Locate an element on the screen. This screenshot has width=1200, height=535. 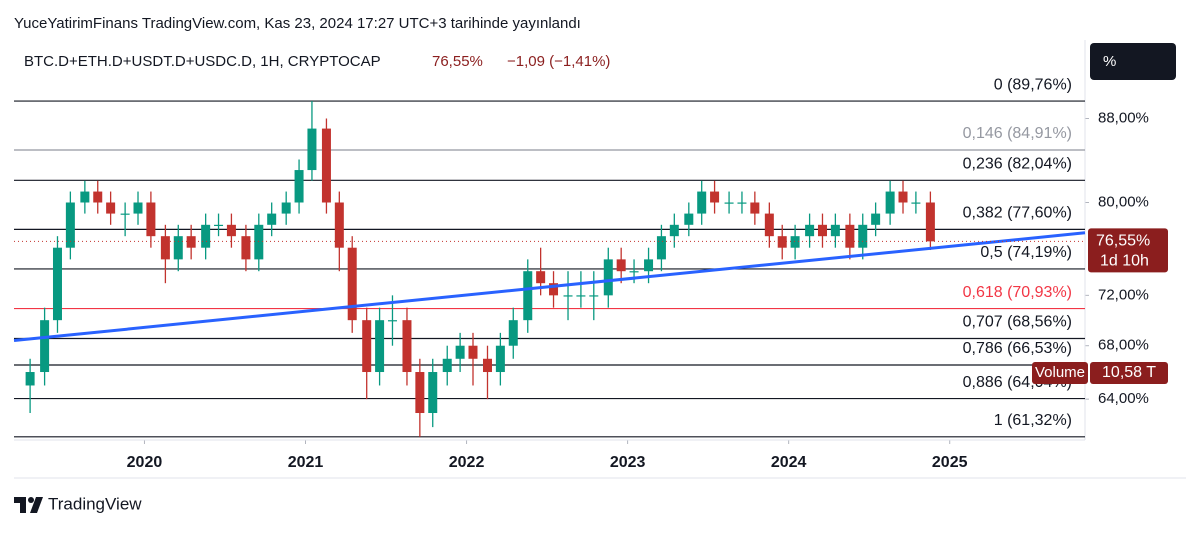
price-text: 76,55% is located at coordinates (457, 61).